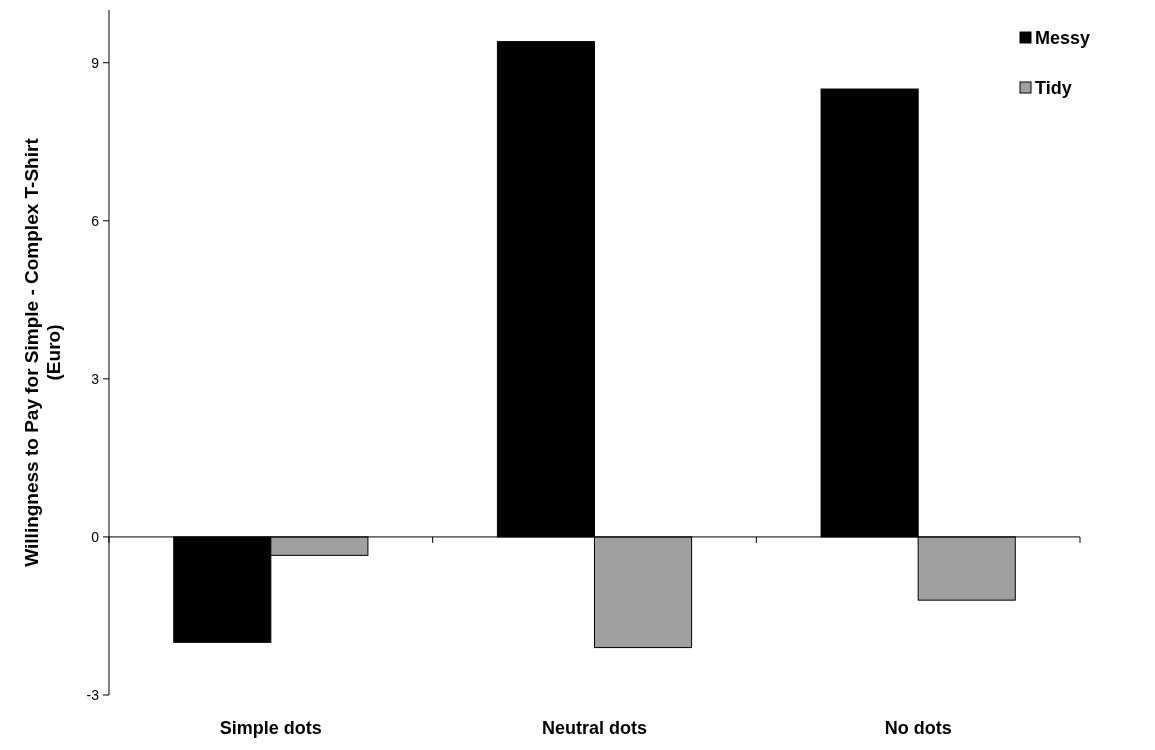  What do you see at coordinates (95, 62) in the screenshot?
I see `y-tick-label: 9` at bounding box center [95, 62].